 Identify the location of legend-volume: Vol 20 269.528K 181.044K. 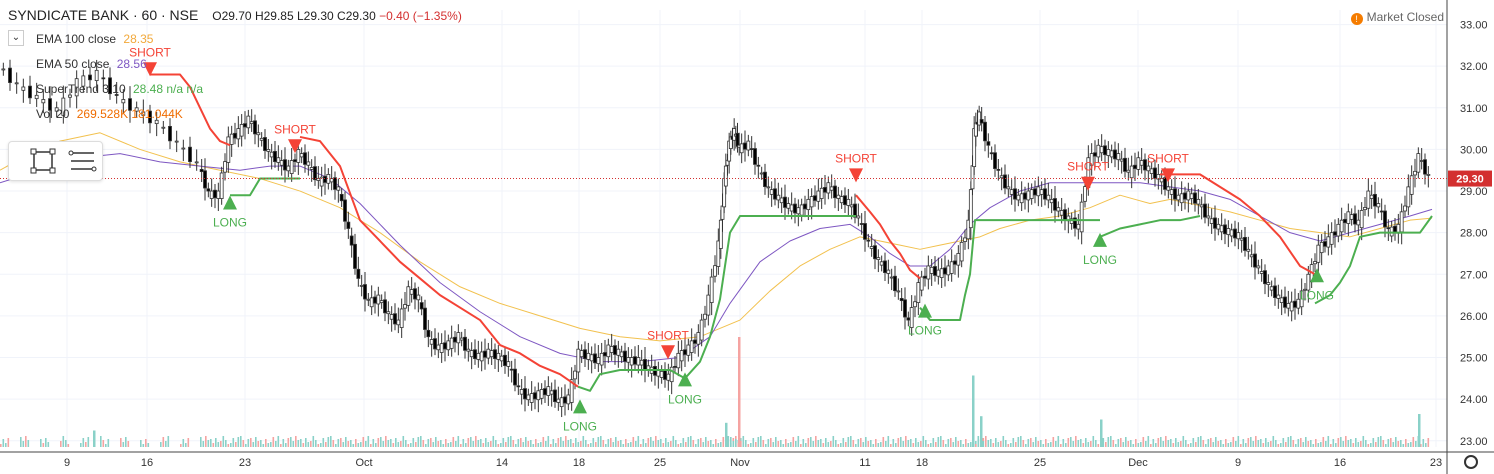
(109, 114).